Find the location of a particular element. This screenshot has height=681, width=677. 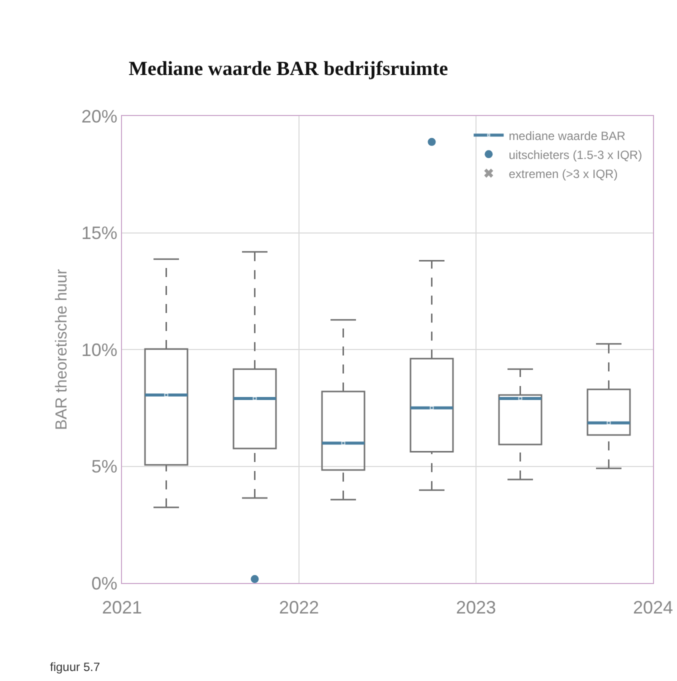

y-tick-label: 5% is located at coordinates (104, 466).